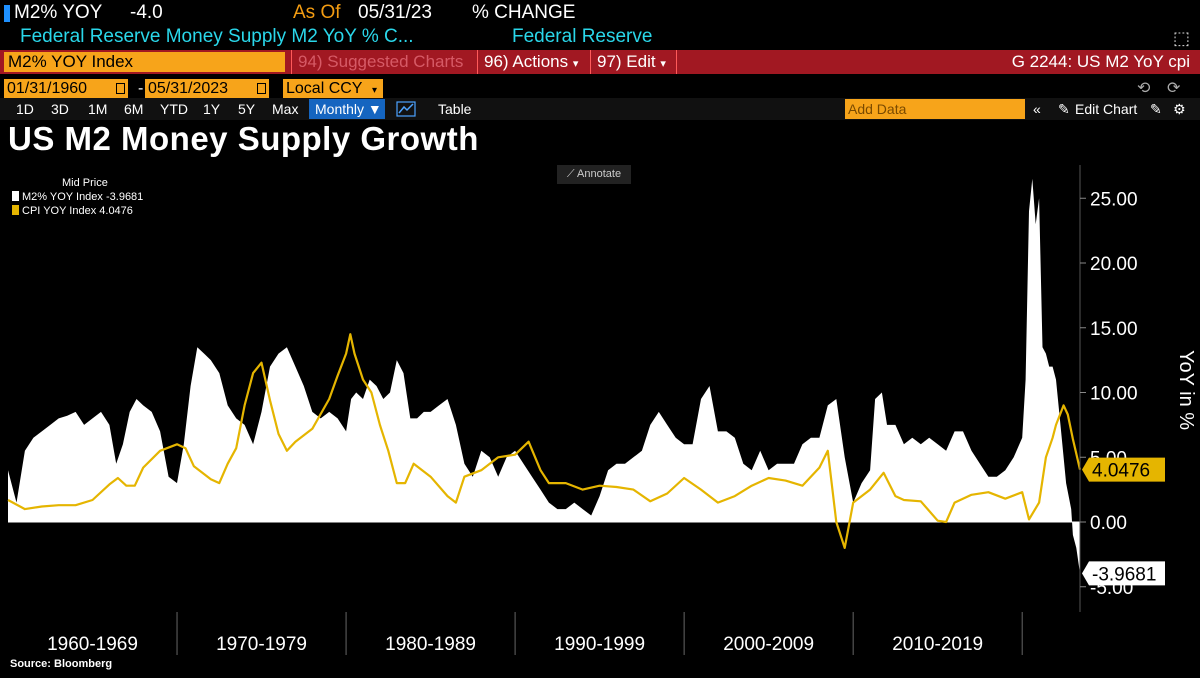  Describe the element at coordinates (1108, 458) in the screenshot. I see `y-tick-label: 5.00` at that location.